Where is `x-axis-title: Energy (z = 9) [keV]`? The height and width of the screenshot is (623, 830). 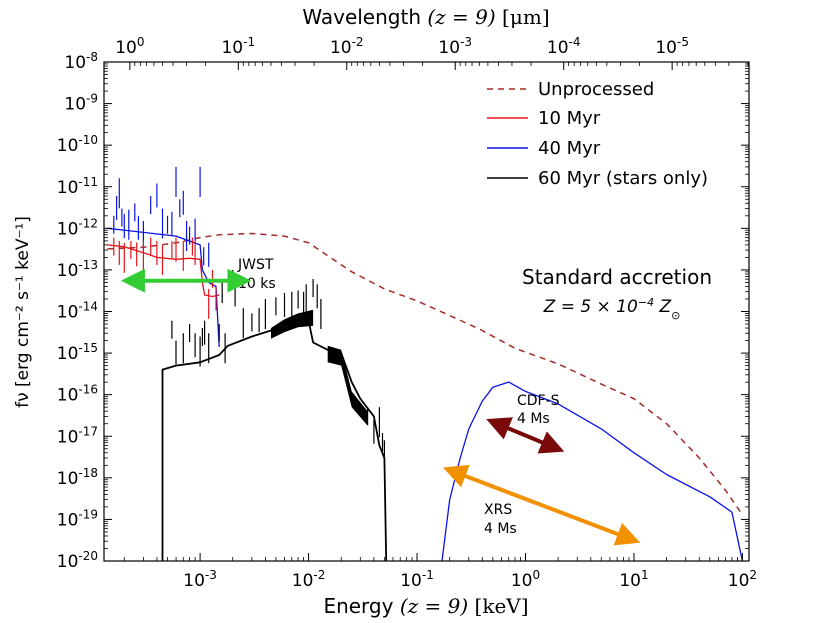
x-axis-title: Energy (z = 9) [keV] is located at coordinates (425, 606).